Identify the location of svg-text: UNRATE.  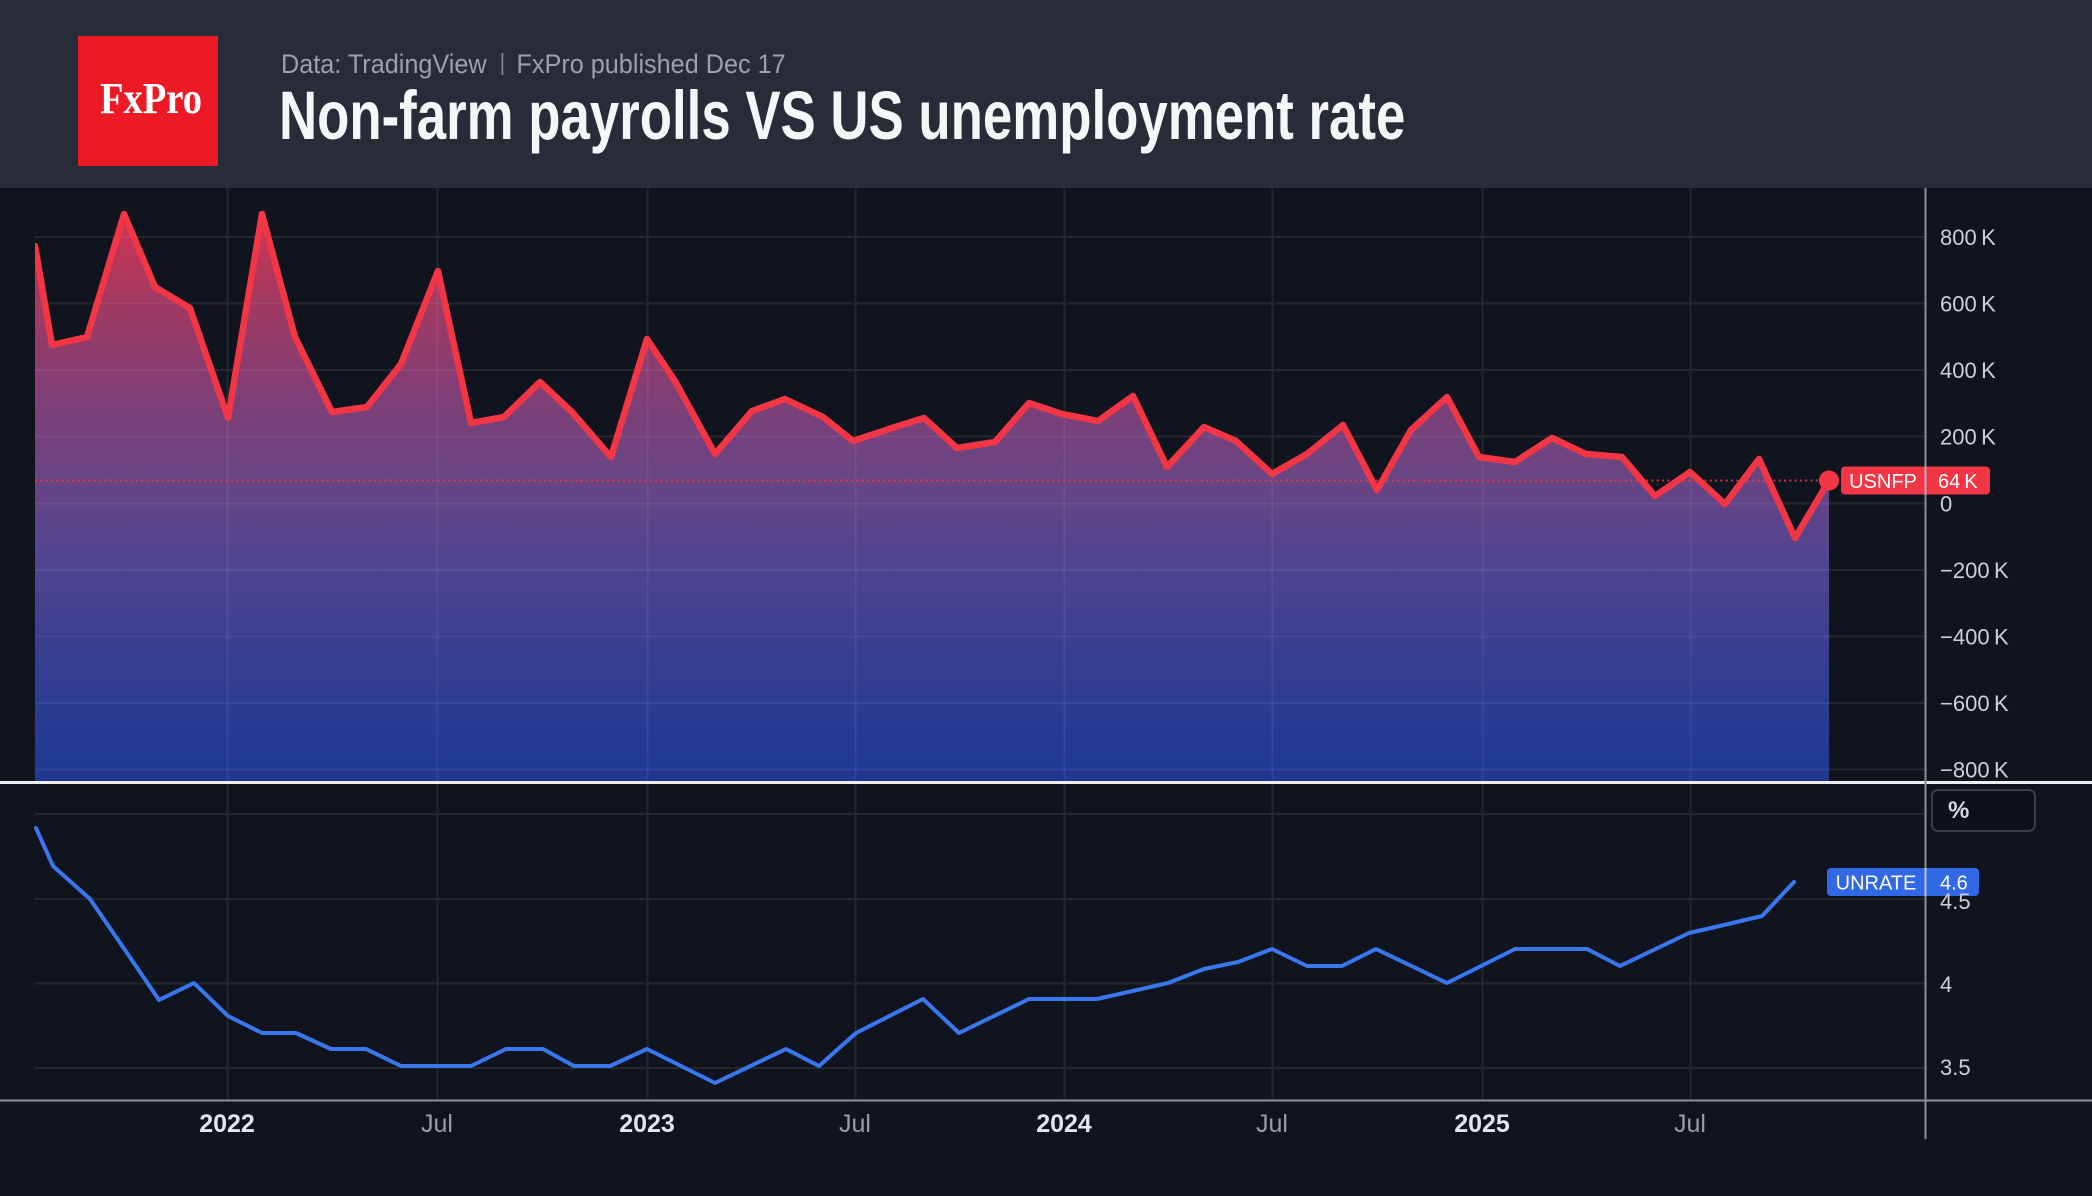
(1876, 884).